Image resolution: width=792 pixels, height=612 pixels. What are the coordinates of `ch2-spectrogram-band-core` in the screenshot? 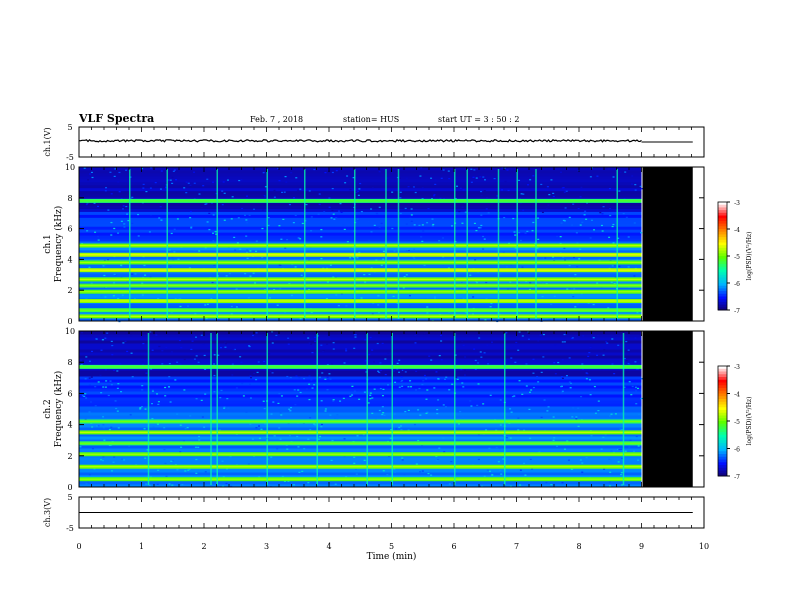 It's located at (360, 367).